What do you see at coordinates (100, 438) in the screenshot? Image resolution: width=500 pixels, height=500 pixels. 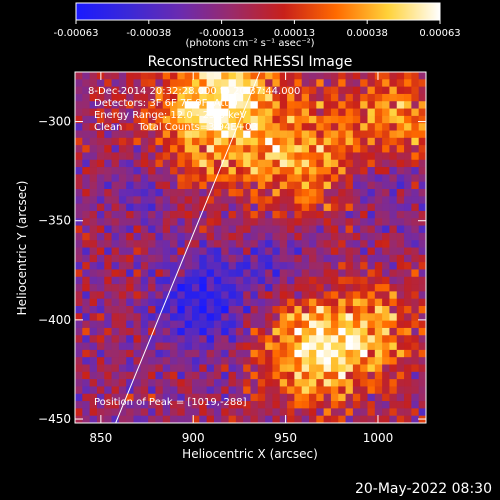 I see `x-tick-label: 850` at bounding box center [100, 438].